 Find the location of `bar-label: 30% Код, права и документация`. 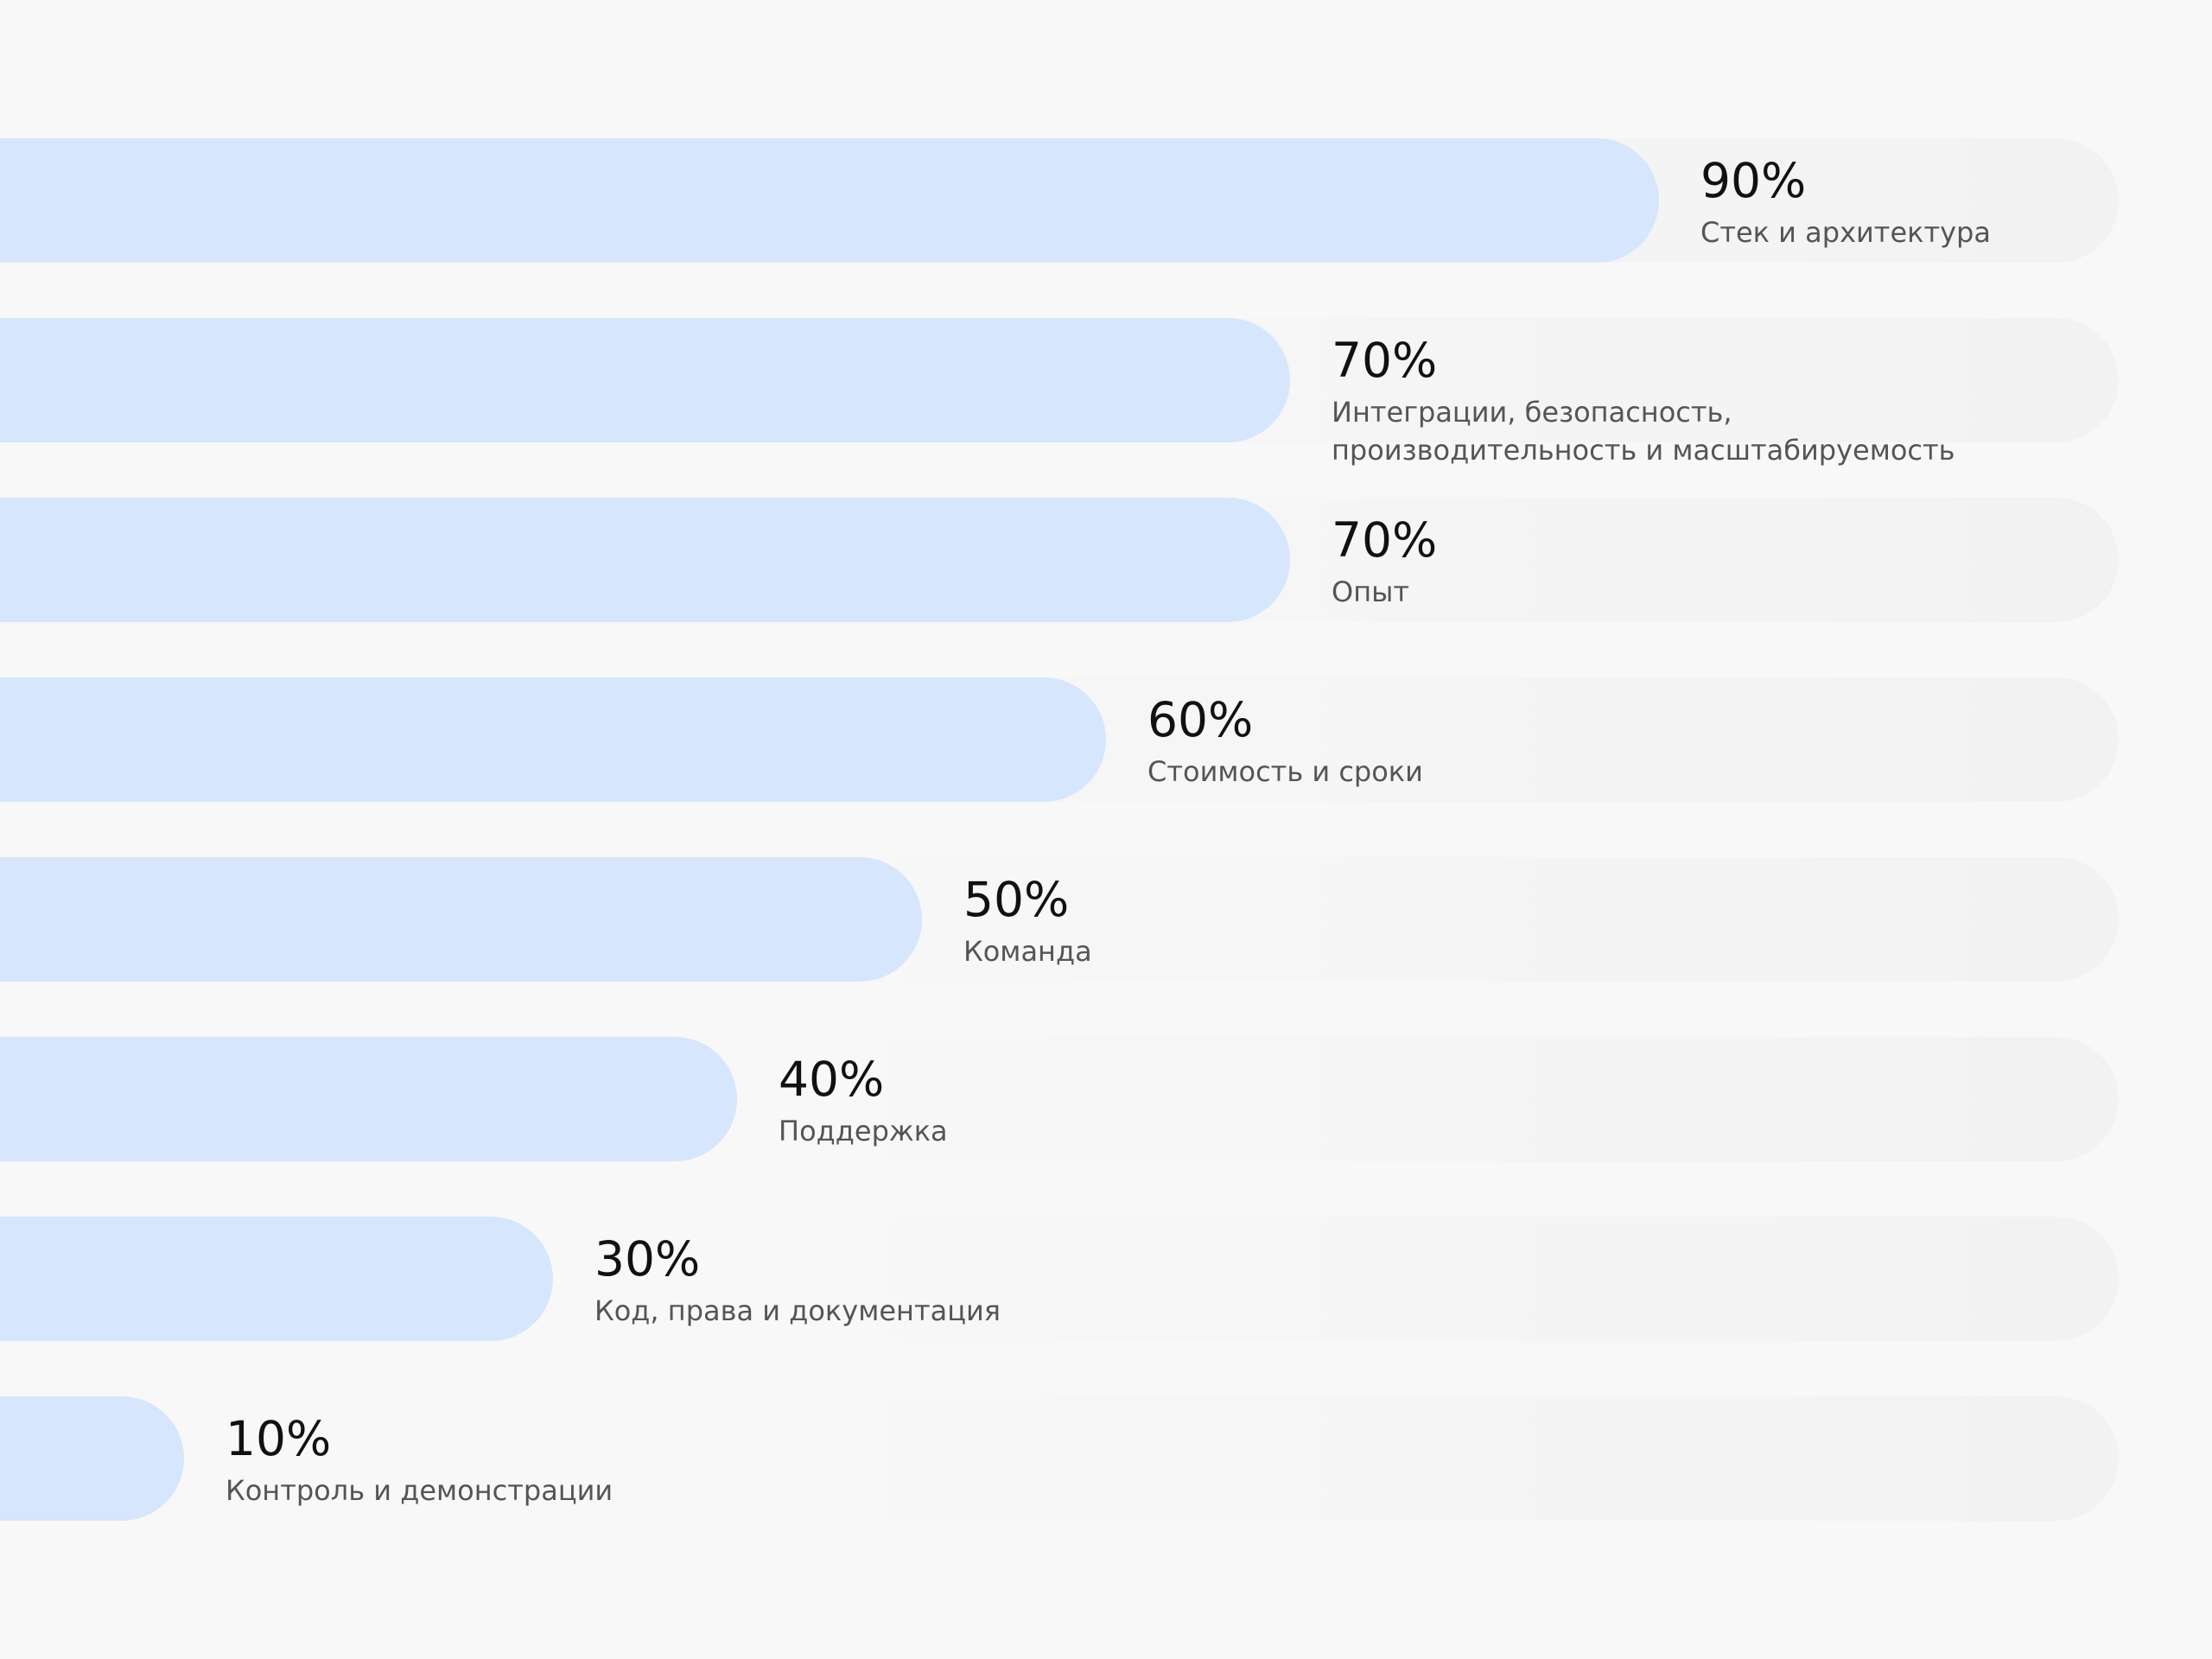

bar-label: 30% Код, права и документация is located at coordinates (797, 1277).